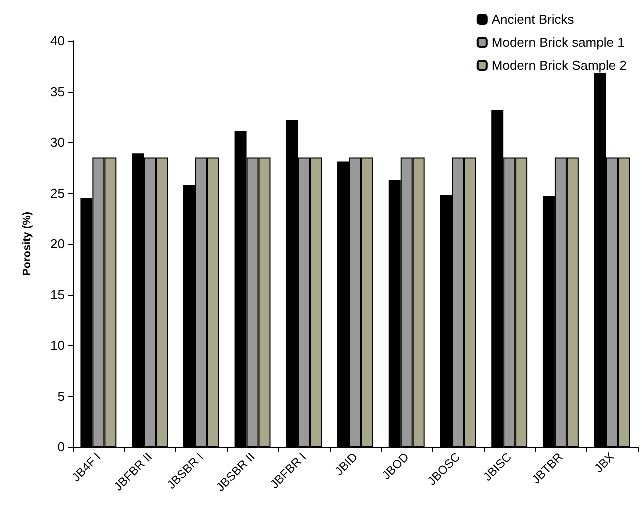 Image resolution: width=642 pixels, height=507 pixels. I want to click on y-tick-label: 30, so click(57, 142).